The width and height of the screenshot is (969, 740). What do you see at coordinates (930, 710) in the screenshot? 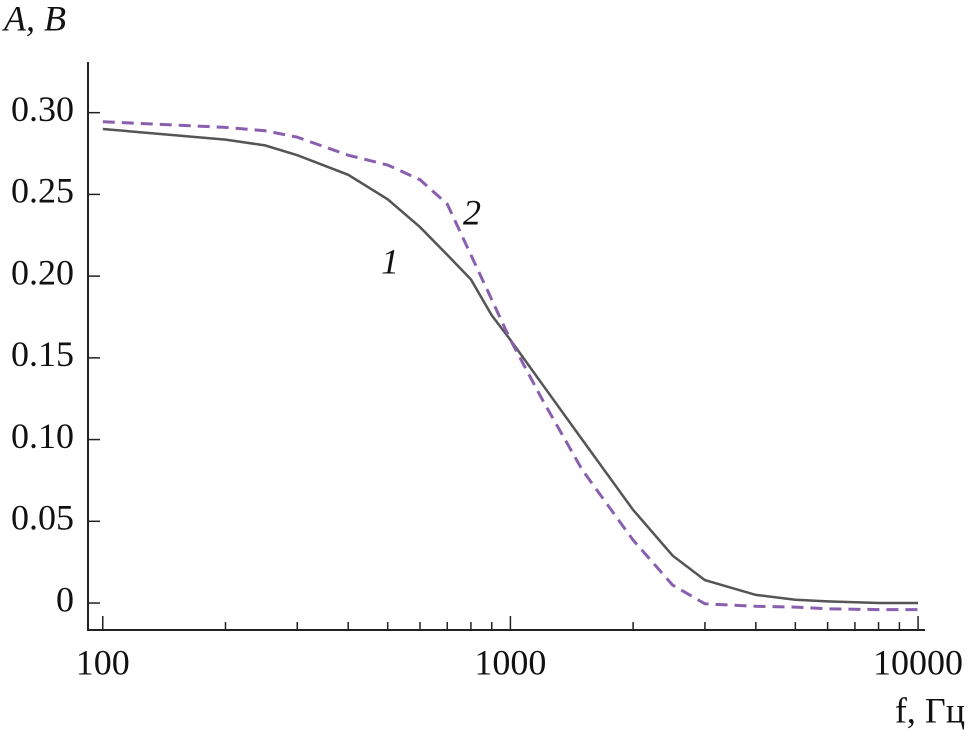
I see `x-axis-label: f, Гц` at bounding box center [930, 710].